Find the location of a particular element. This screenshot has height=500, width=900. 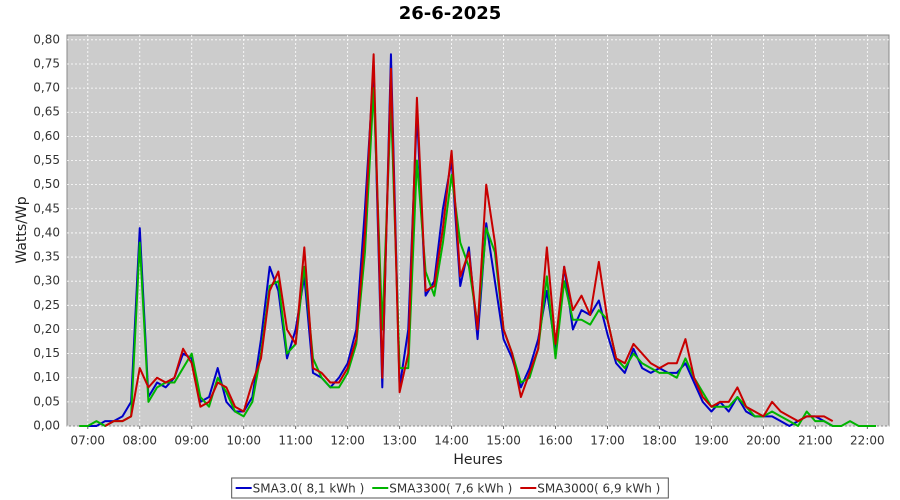

y-tick-label: 0,00 is located at coordinates (46, 426).